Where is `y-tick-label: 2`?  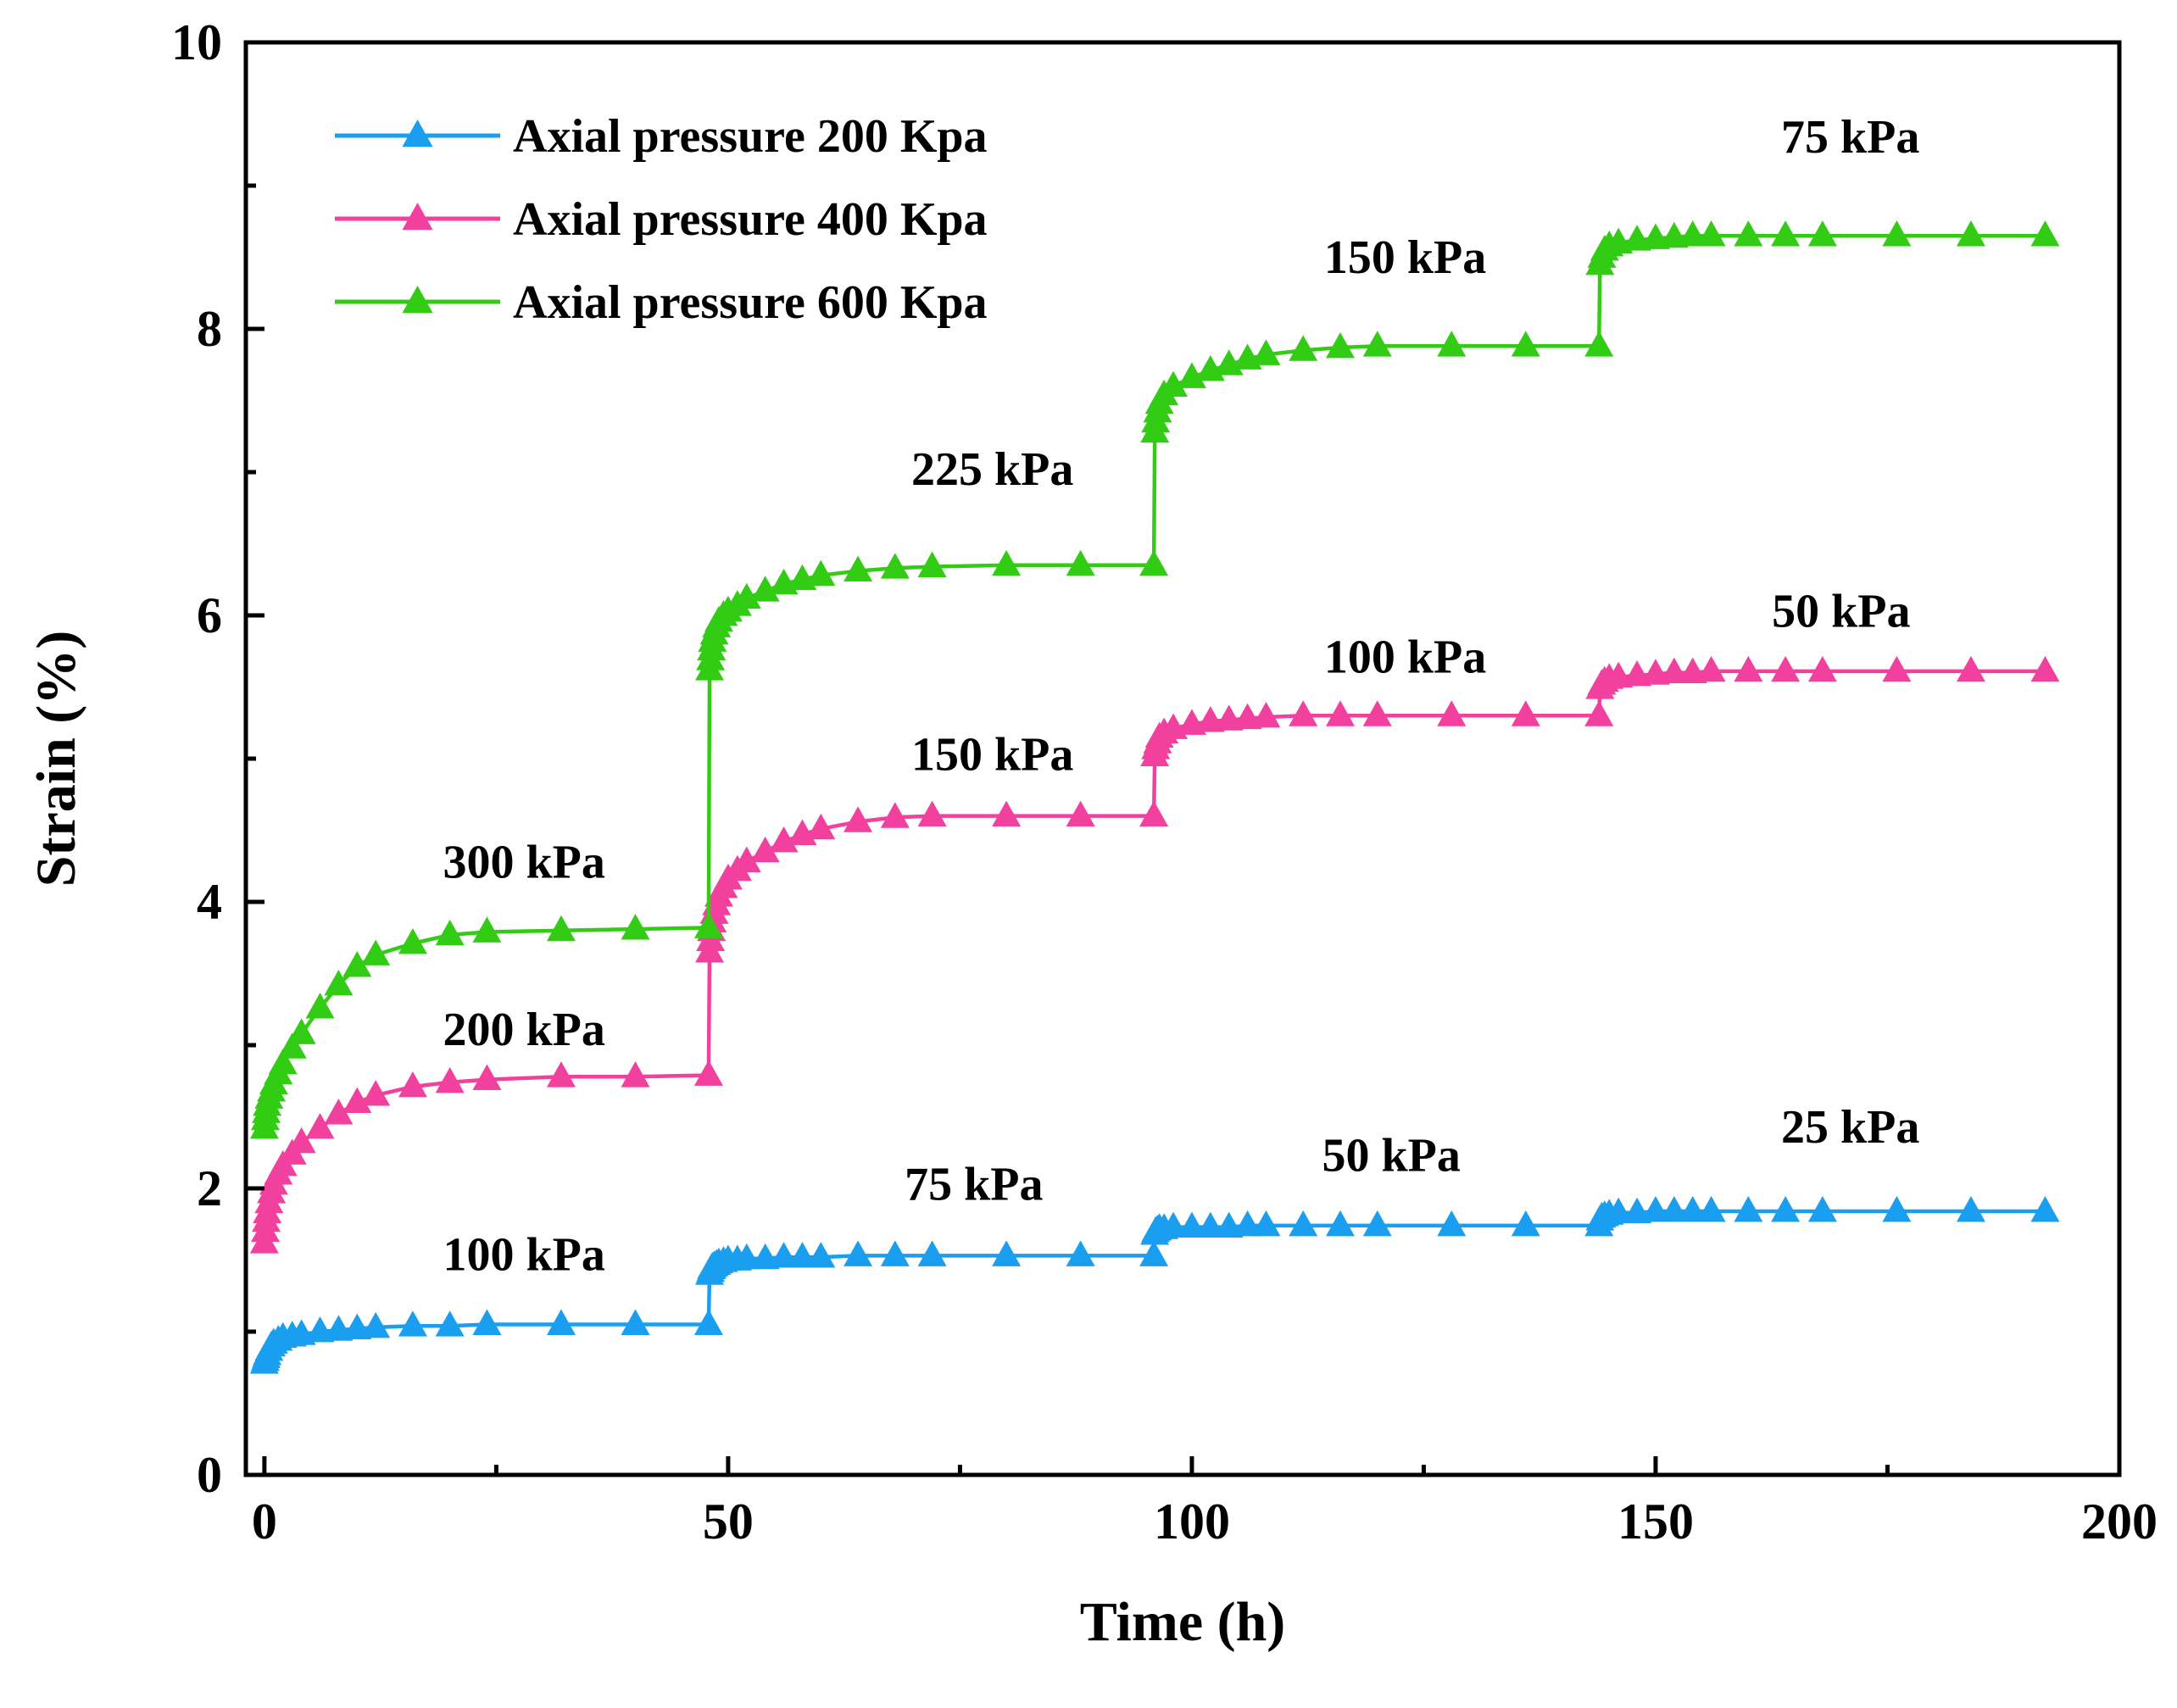
y-tick-label: 2 is located at coordinates (209, 1188).